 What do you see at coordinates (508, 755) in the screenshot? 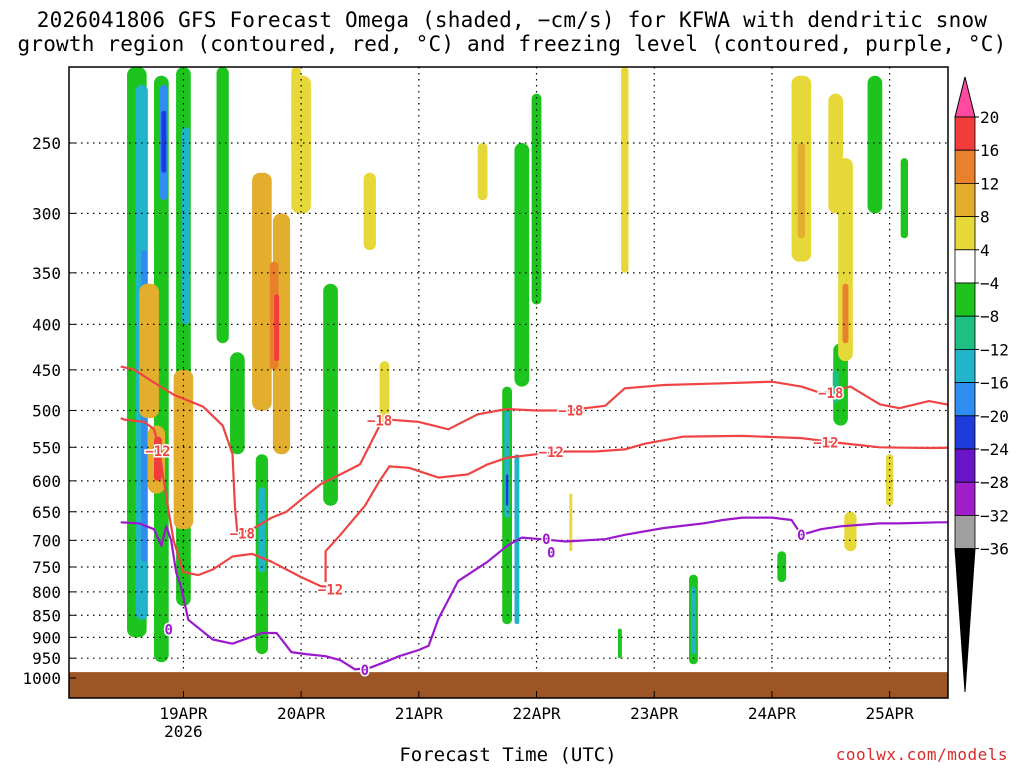
I see `x-axis-label: Forecast Time (UTC)` at bounding box center [508, 755].